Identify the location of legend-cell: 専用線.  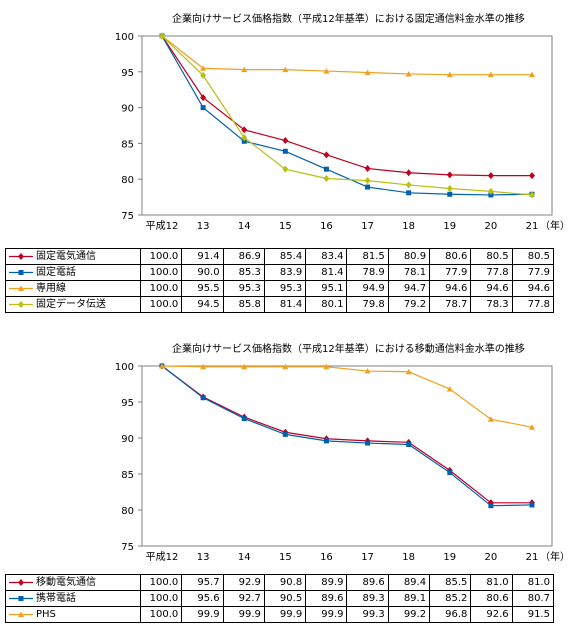
(73, 288).